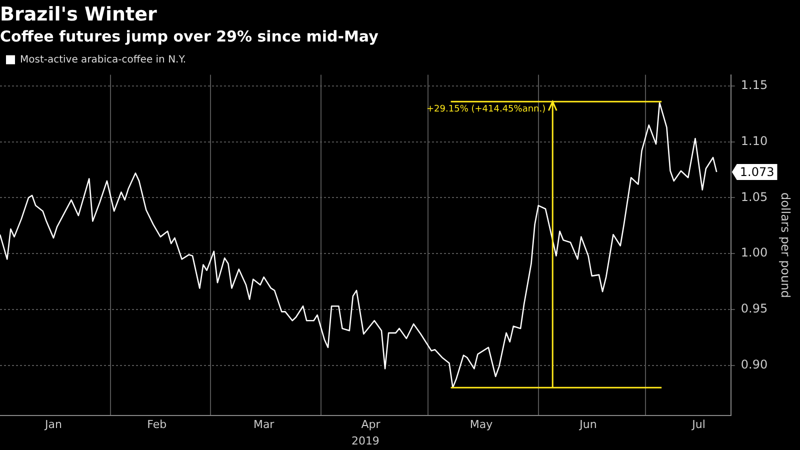 The image size is (800, 450). What do you see at coordinates (79, 14) in the screenshot?
I see `chart-title: Brazil's Winter` at bounding box center [79, 14].